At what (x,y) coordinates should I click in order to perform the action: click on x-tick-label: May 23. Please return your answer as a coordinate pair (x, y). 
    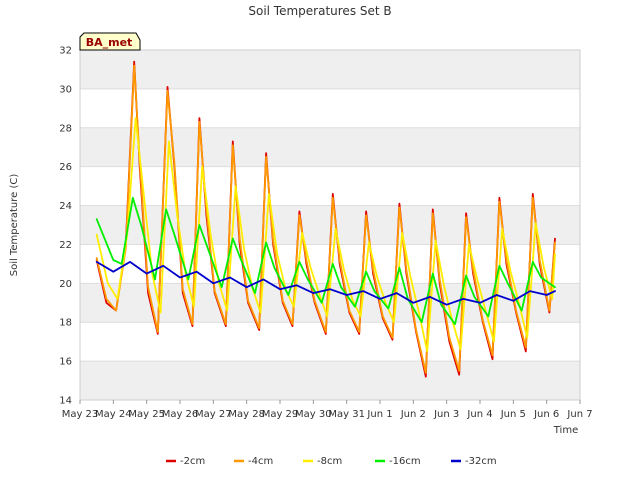
    Looking at the image, I should click on (80, 414).